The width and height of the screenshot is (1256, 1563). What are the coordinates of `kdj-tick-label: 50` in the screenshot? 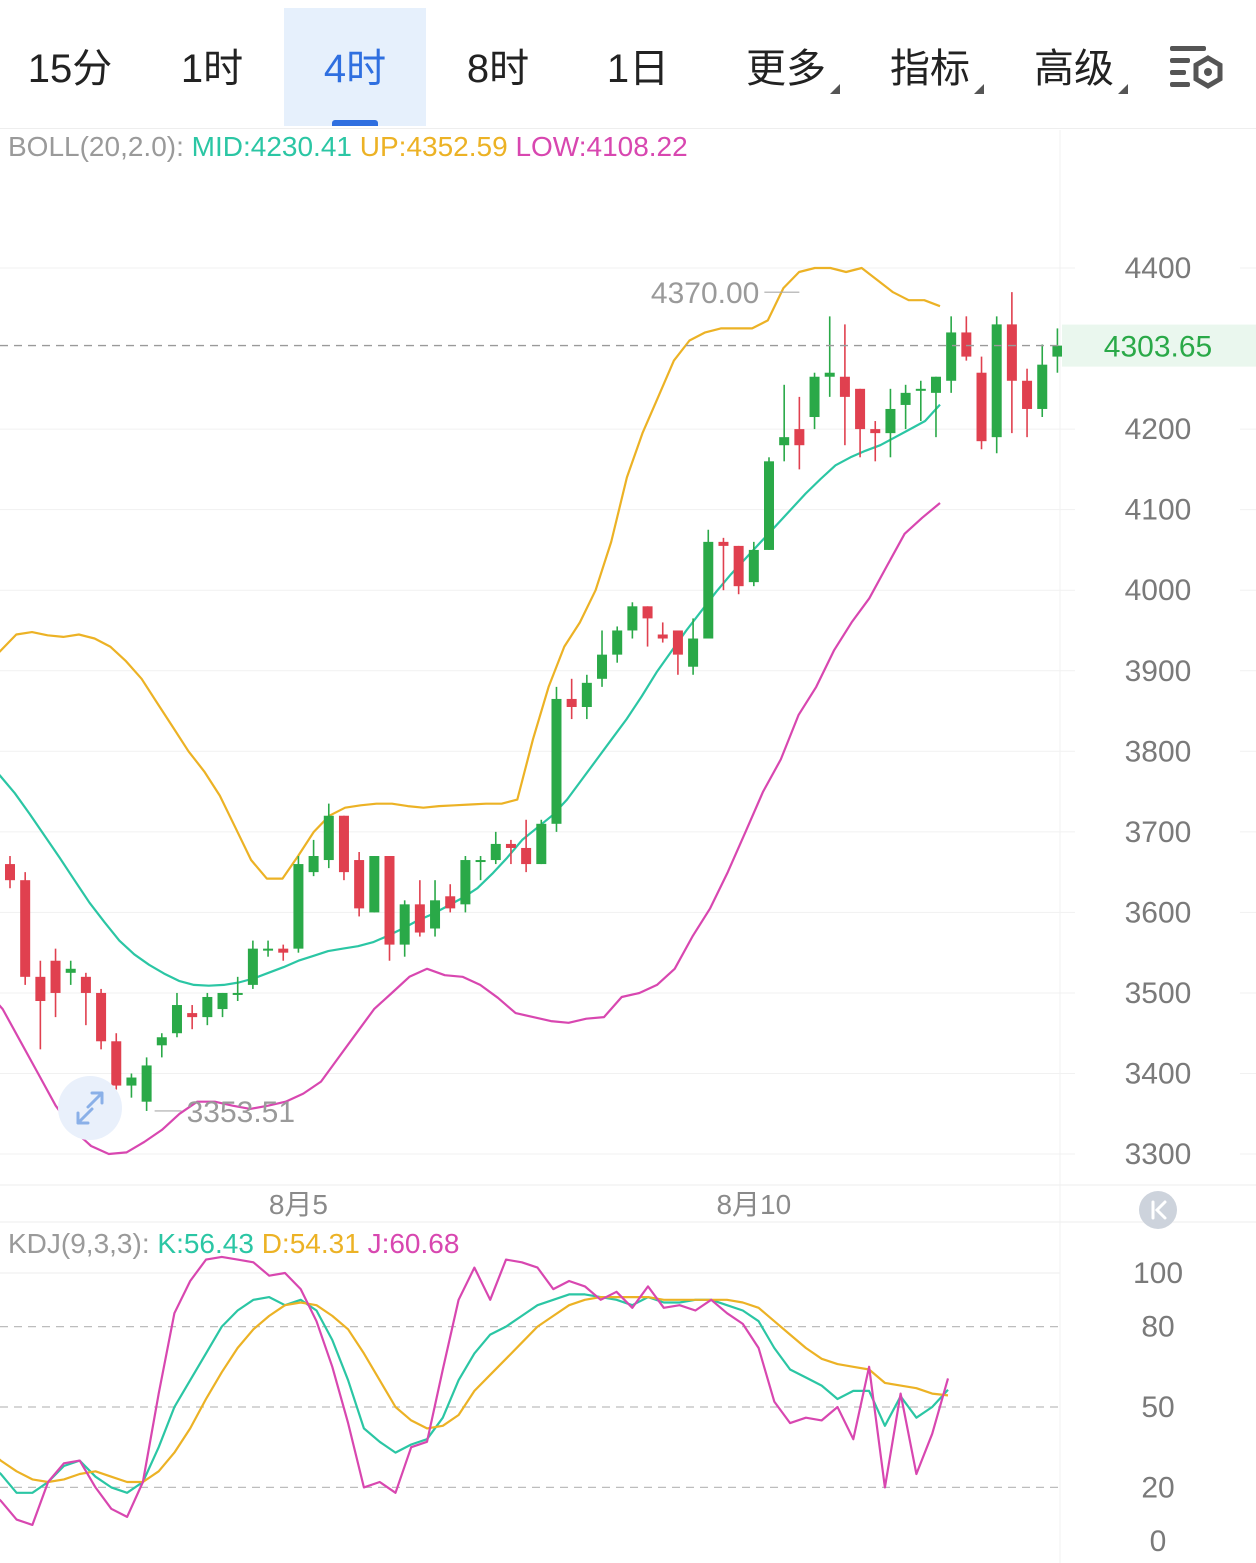 It's located at (1157, 1407).